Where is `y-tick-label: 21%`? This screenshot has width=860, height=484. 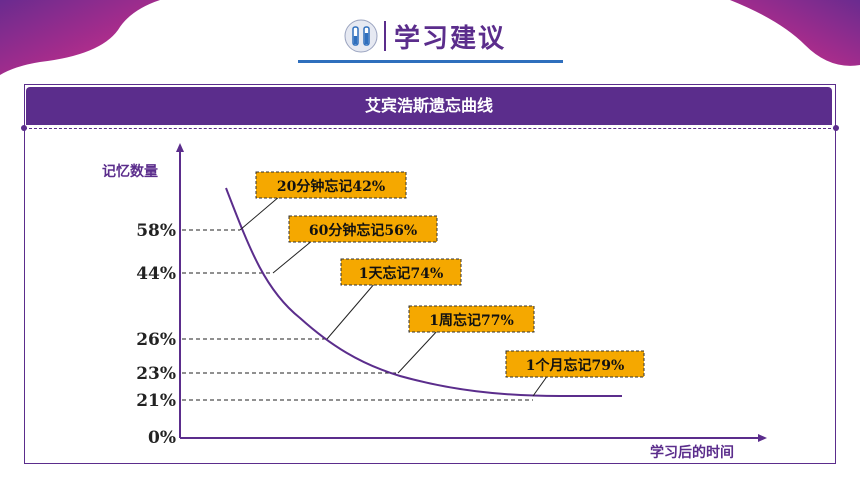
y-tick-label: 21% is located at coordinates (156, 401).